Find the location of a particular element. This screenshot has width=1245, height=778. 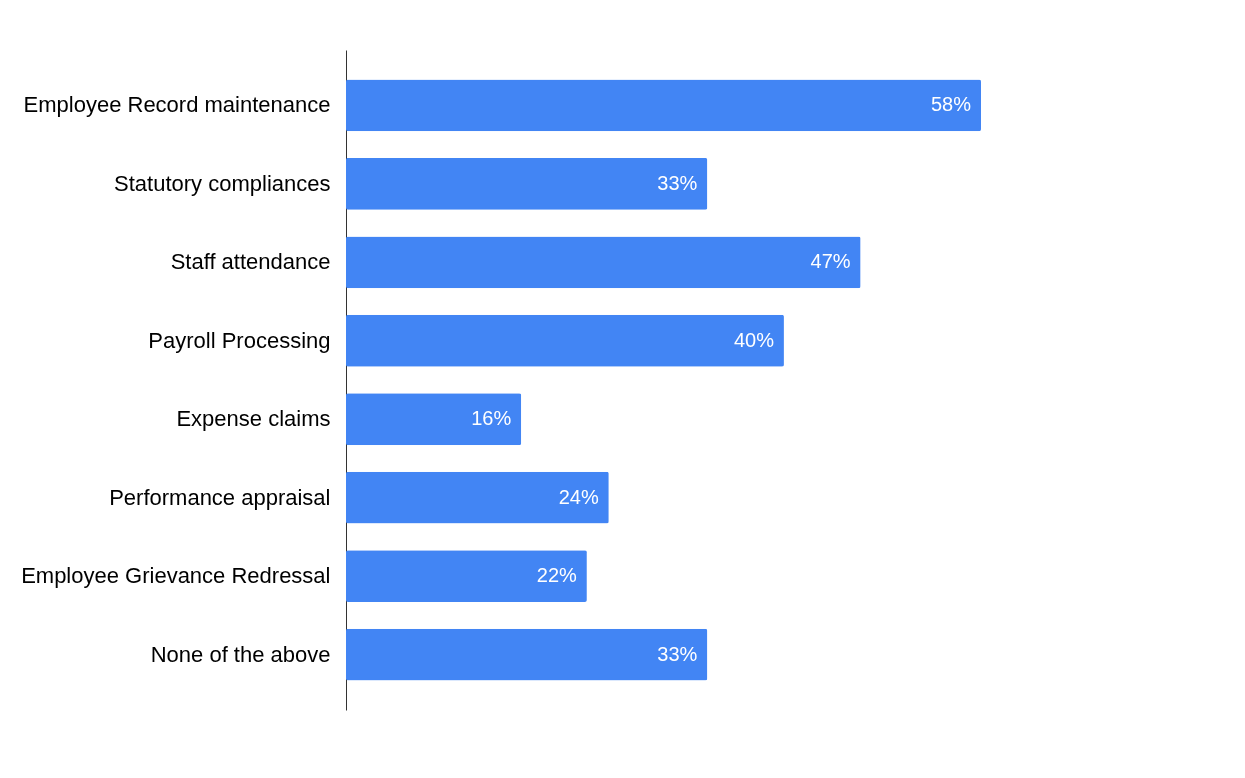

y-tick-label: Staff attendance is located at coordinates (250, 262).